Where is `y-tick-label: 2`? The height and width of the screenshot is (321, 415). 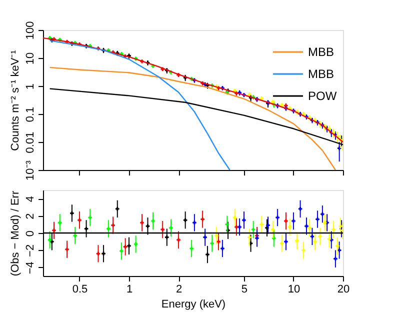
y-tick-label: 2 is located at coordinates (30, 216).